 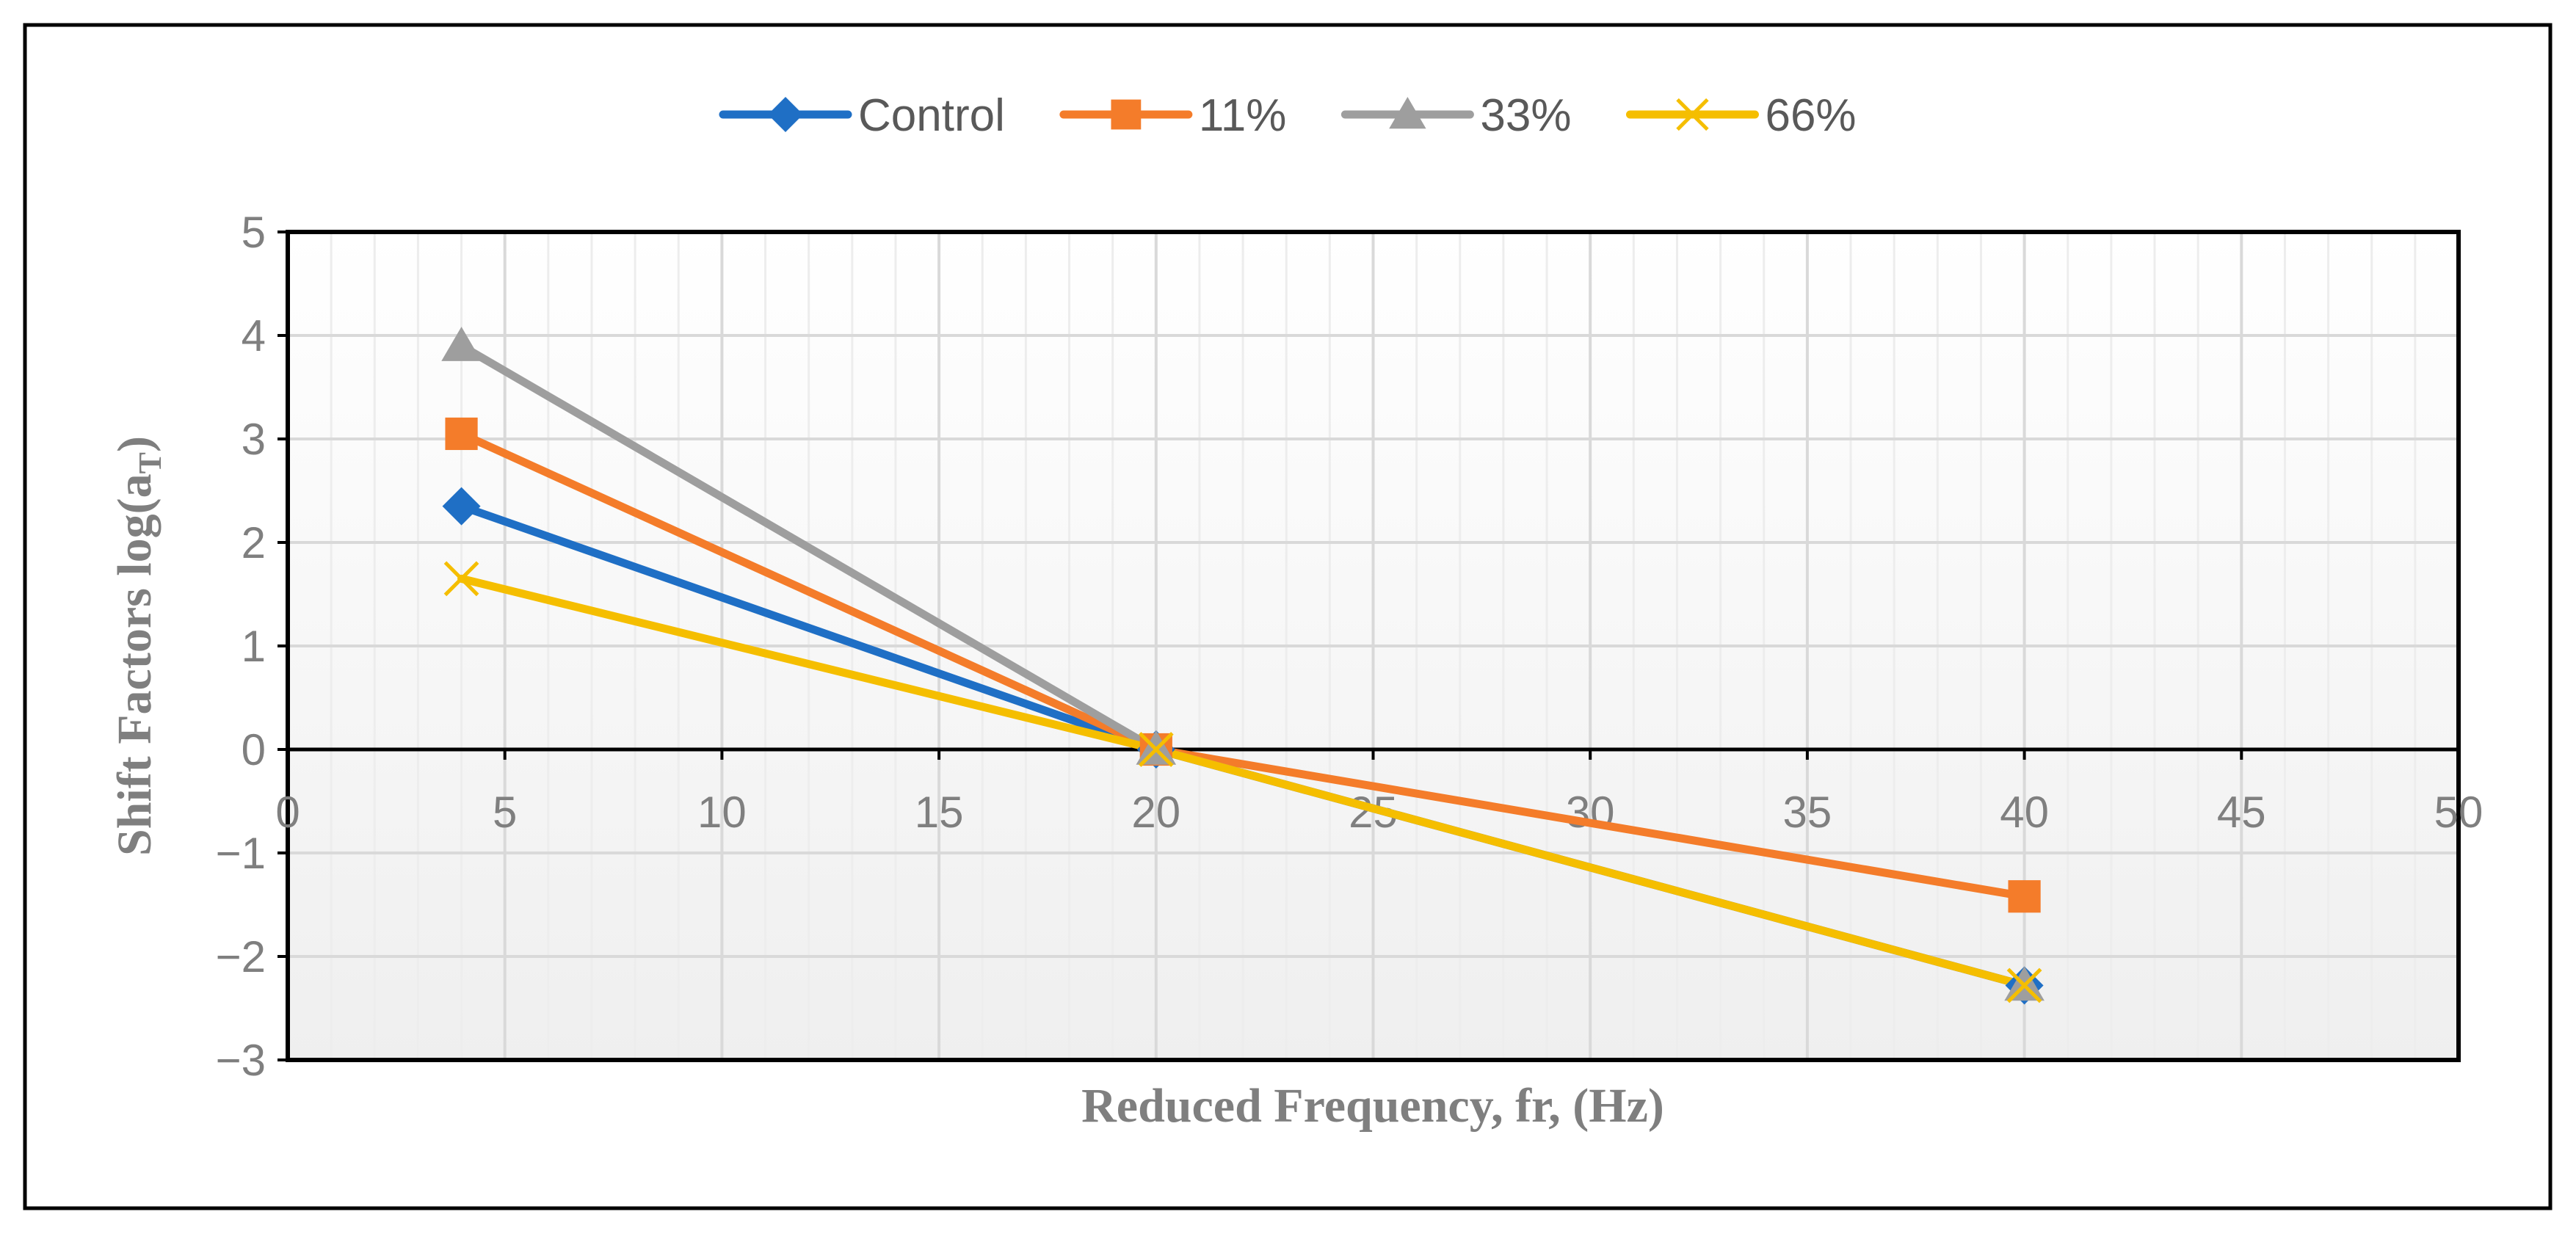 What do you see at coordinates (1741, 115) in the screenshot?
I see `legend-item-66: 66%` at bounding box center [1741, 115].